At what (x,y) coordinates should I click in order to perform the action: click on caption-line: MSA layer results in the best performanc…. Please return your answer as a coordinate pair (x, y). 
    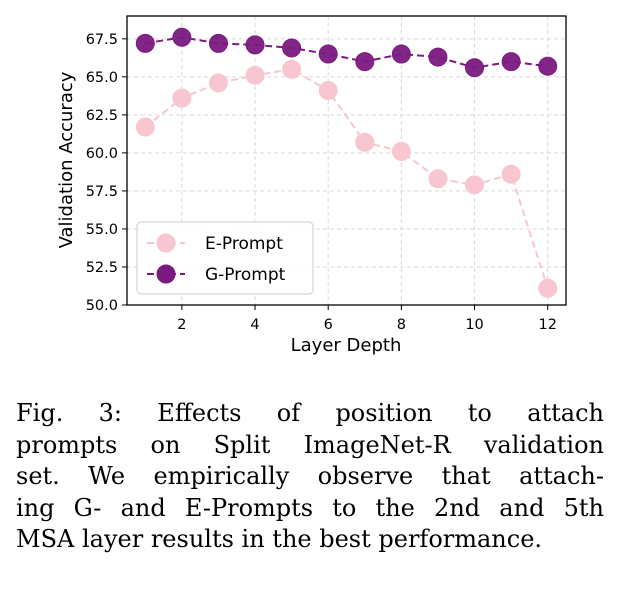
    Looking at the image, I should click on (279, 539).